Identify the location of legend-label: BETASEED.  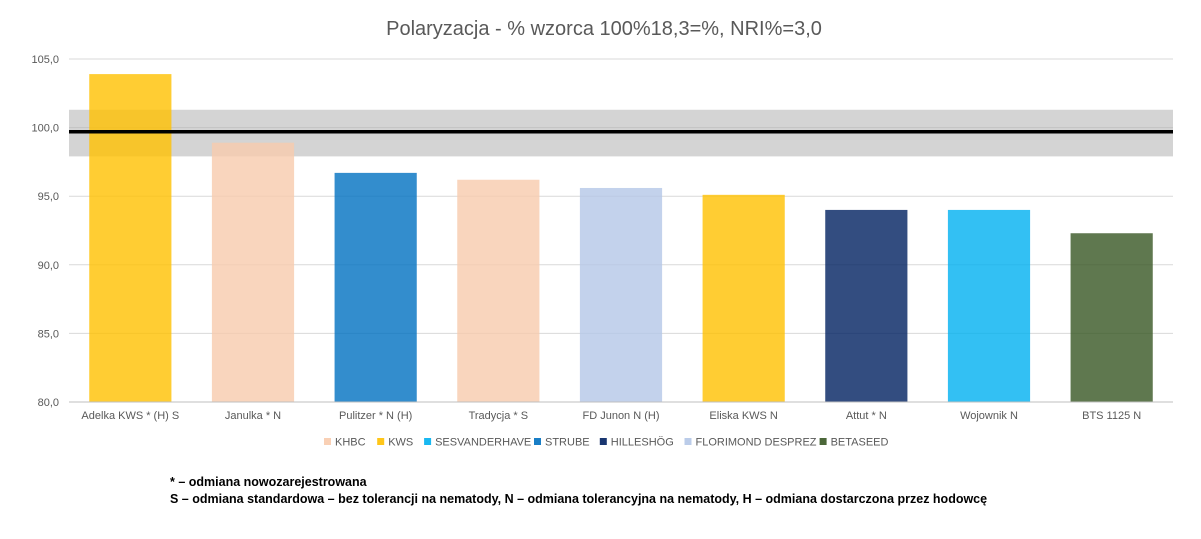
(860, 443).